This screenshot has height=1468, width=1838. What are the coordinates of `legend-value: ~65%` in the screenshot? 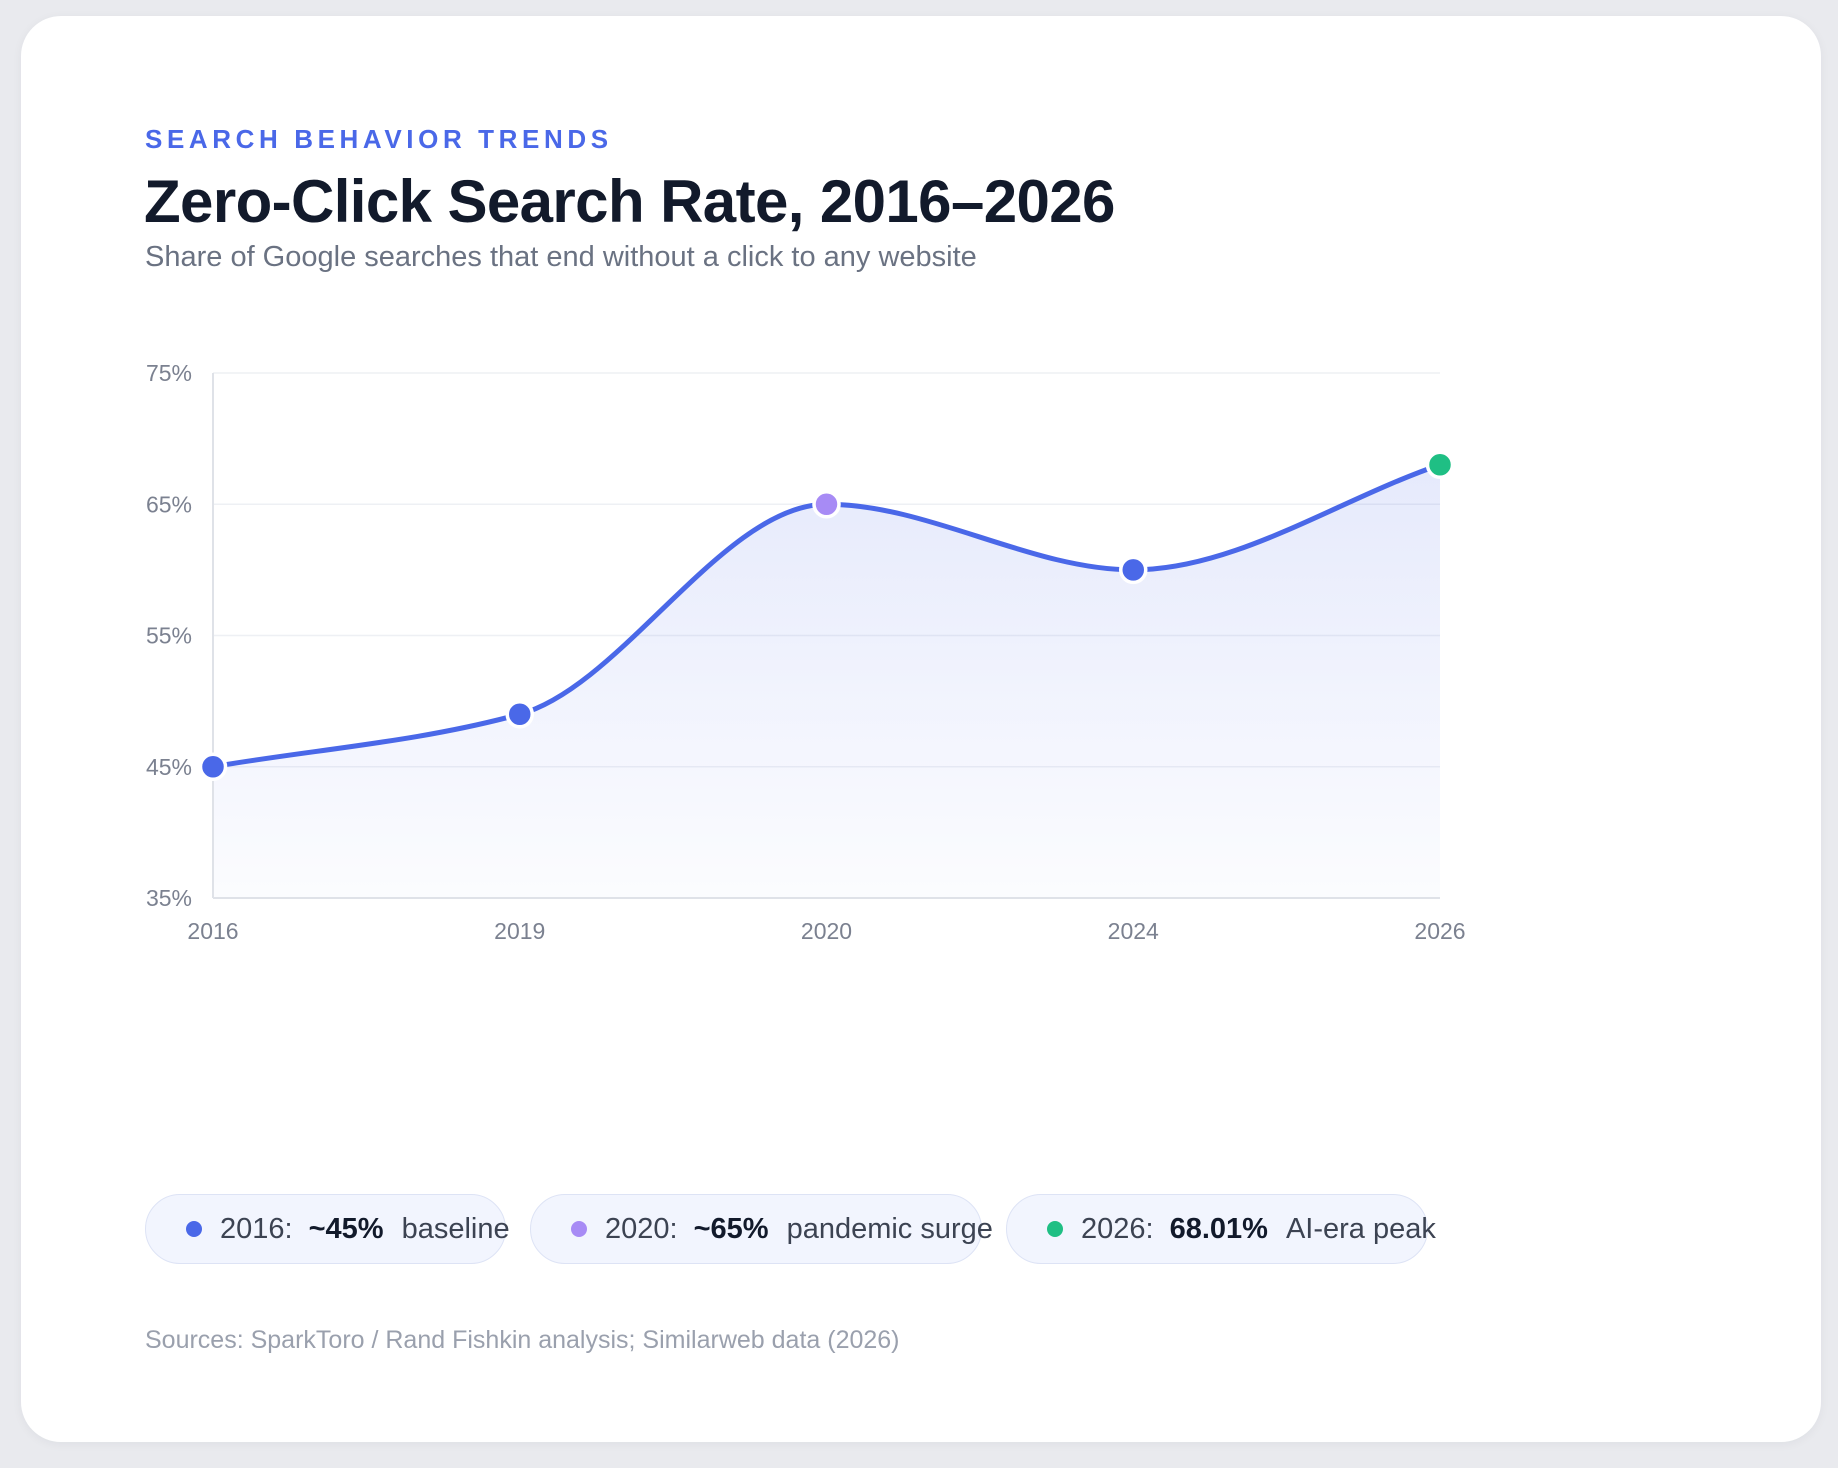 It's located at (731, 1228).